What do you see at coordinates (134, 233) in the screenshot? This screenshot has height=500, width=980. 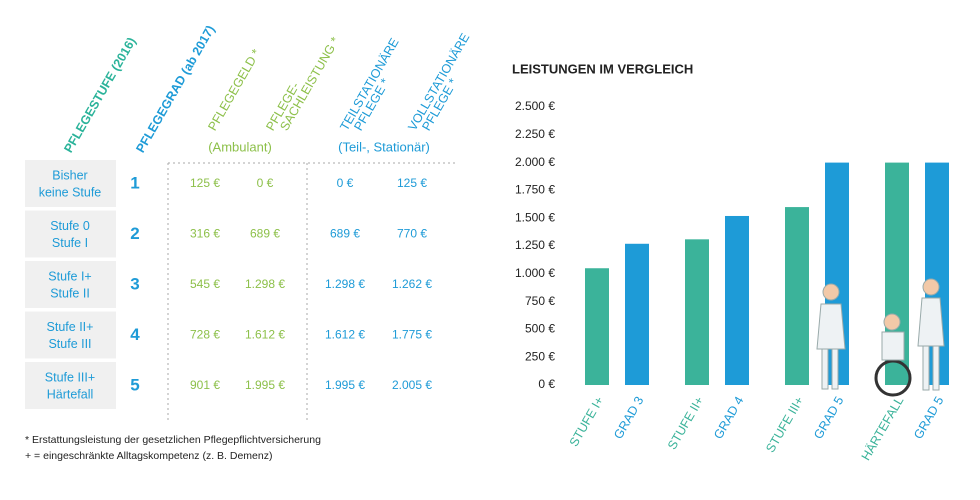 I see `grad-number: 2` at bounding box center [134, 233].